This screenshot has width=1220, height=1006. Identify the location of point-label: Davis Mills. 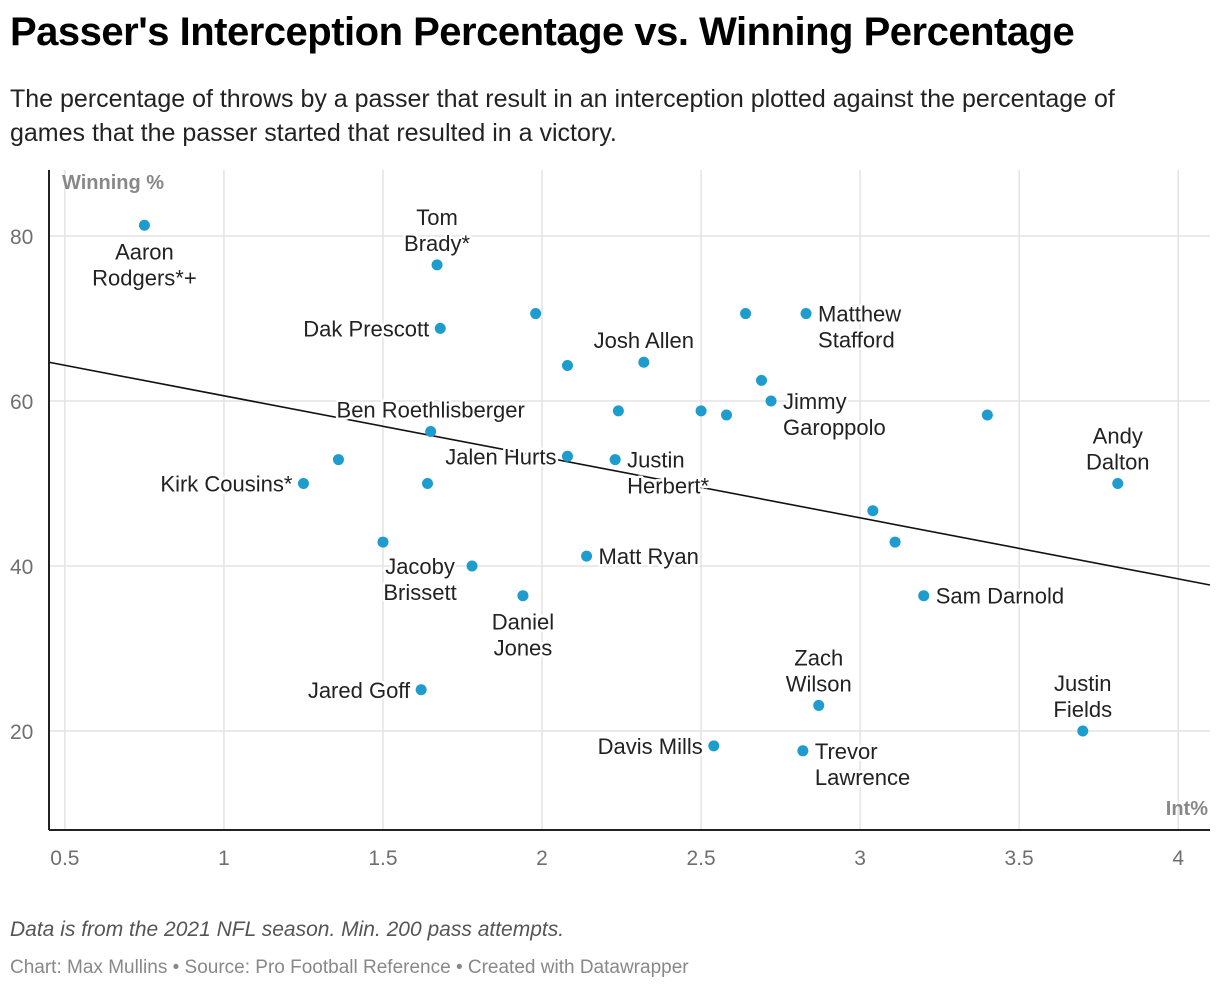
(650, 746).